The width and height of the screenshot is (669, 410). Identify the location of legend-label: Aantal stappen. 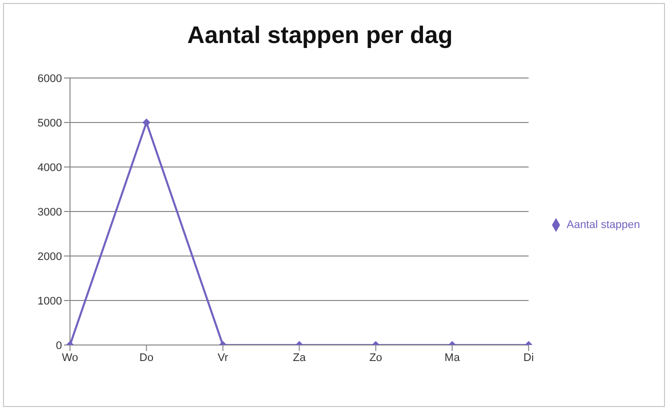
(603, 224).